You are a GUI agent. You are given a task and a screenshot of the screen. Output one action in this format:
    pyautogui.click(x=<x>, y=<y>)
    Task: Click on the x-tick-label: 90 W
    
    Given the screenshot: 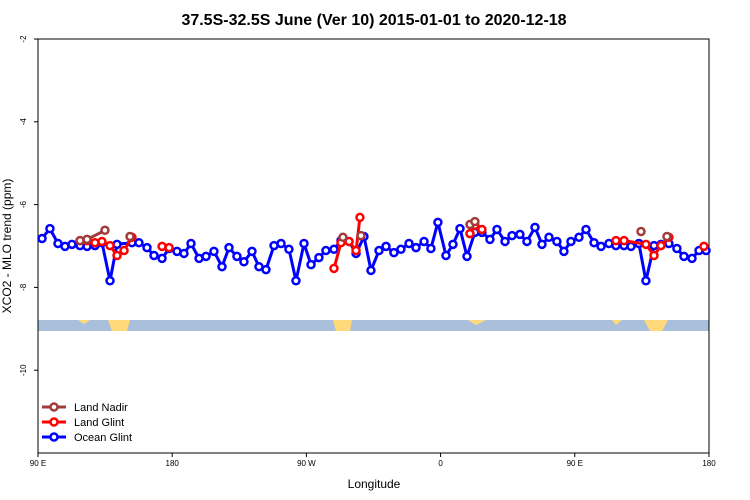 What is the action you would take?
    pyautogui.click(x=306, y=463)
    